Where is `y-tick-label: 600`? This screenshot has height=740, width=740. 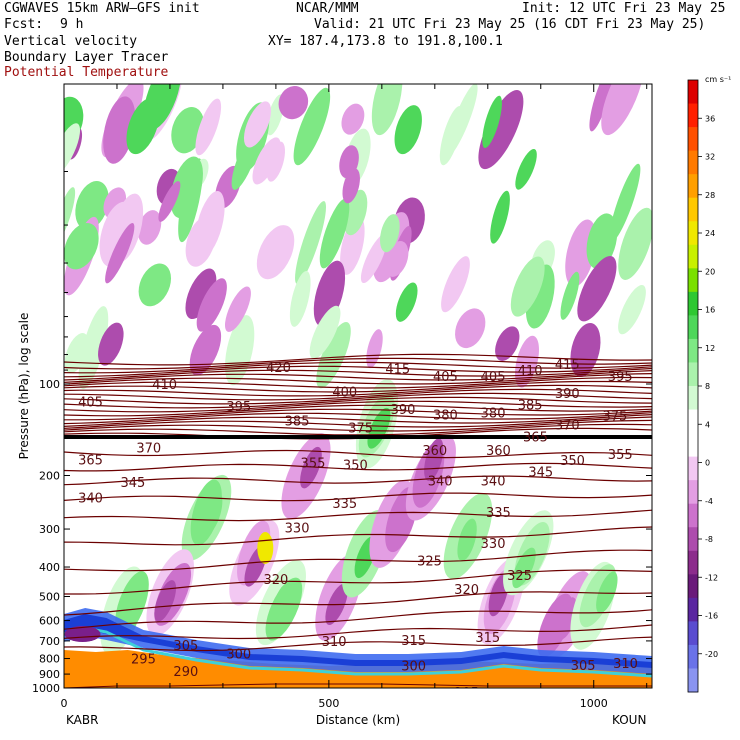
y-tick-label: 600 is located at coordinates (49, 621).